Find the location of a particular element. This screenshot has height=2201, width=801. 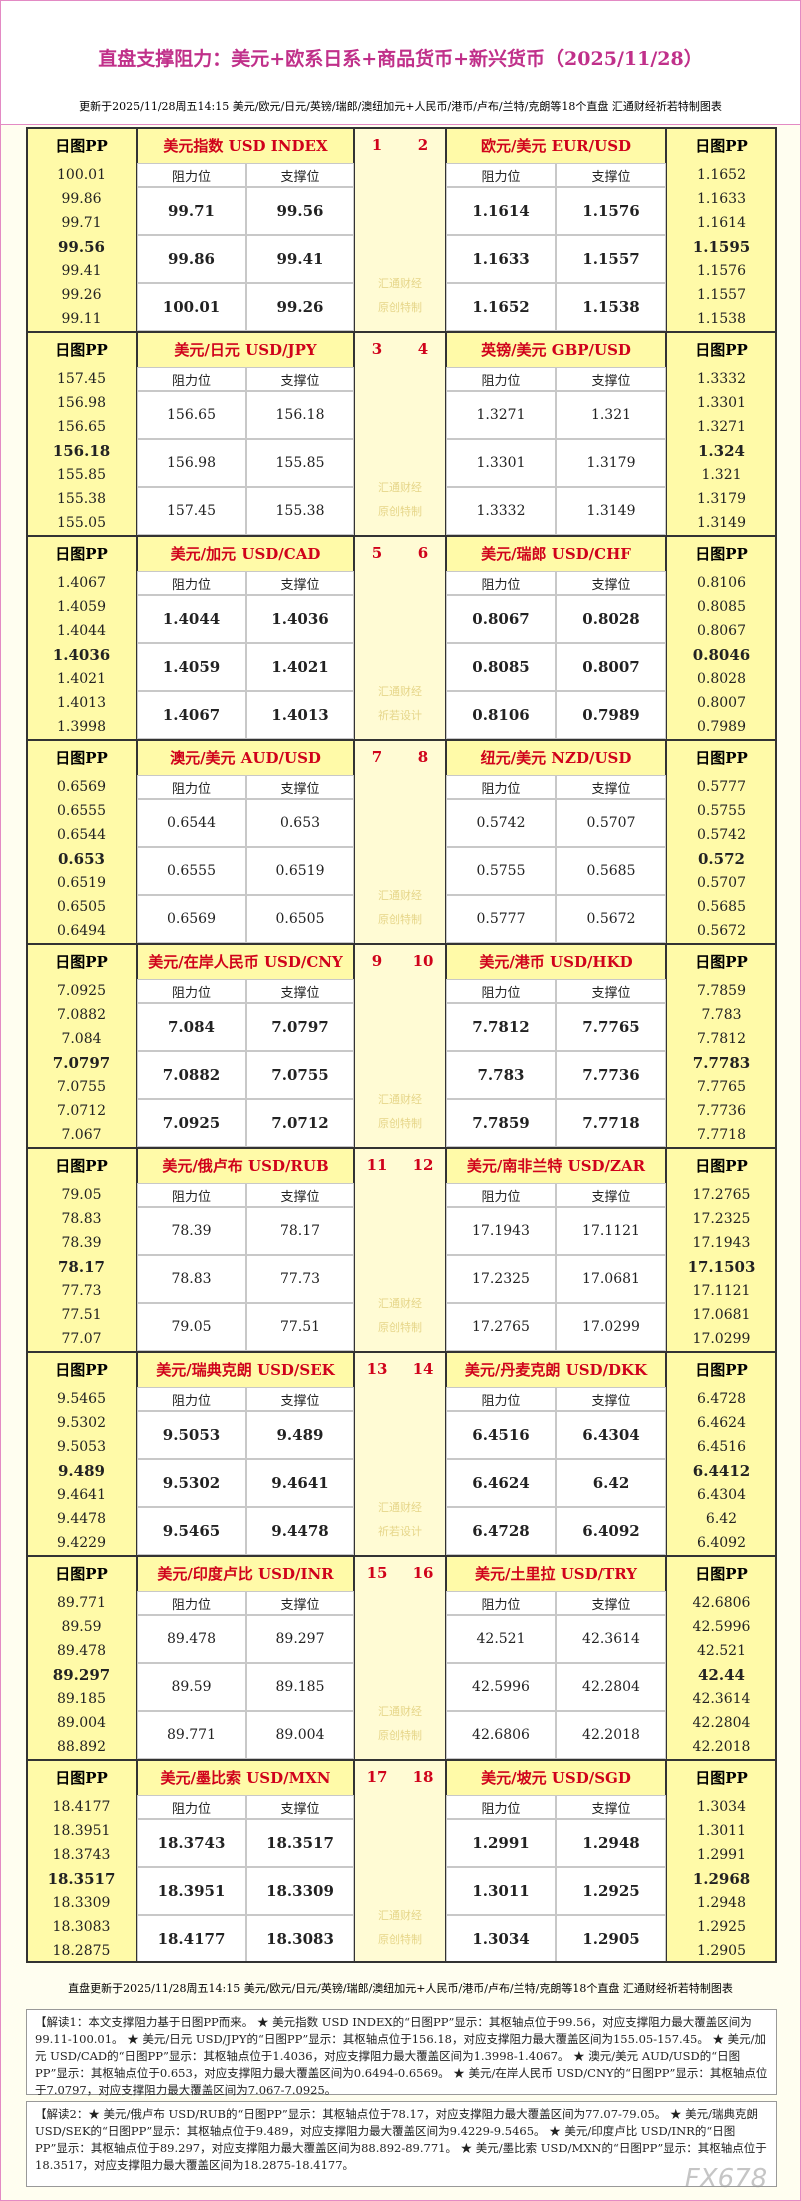

pp-value: 100.01 is located at coordinates (81, 175).